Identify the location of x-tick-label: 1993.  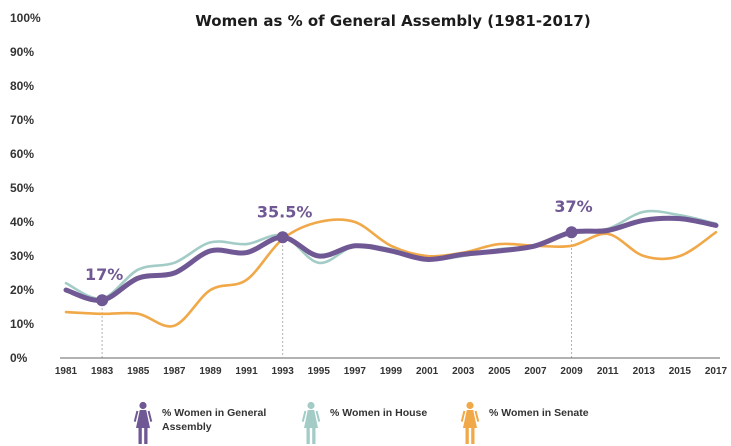
(283, 371).